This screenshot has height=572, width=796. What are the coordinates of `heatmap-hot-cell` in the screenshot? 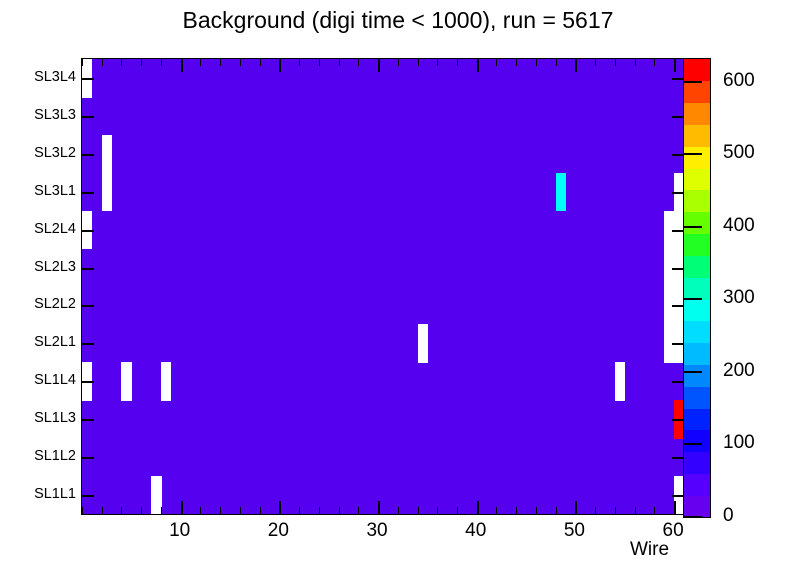 It's located at (561, 192).